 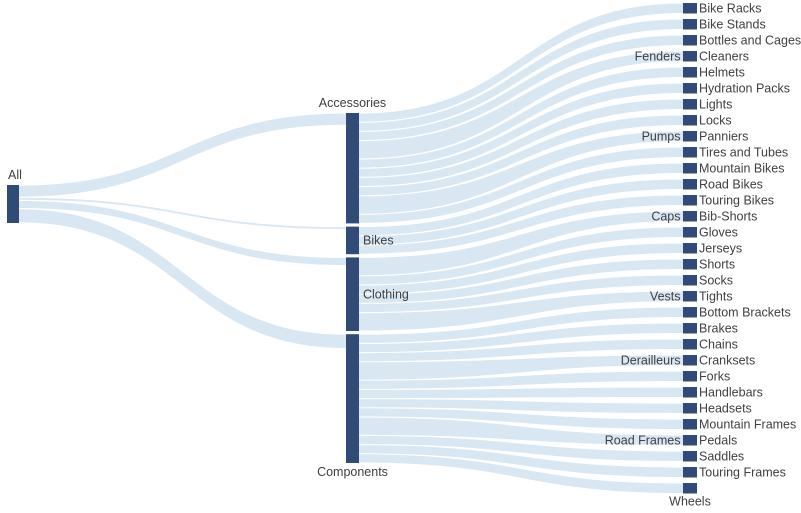 What do you see at coordinates (521, 338) in the screenshot?
I see `flow-components-brakes` at bounding box center [521, 338].